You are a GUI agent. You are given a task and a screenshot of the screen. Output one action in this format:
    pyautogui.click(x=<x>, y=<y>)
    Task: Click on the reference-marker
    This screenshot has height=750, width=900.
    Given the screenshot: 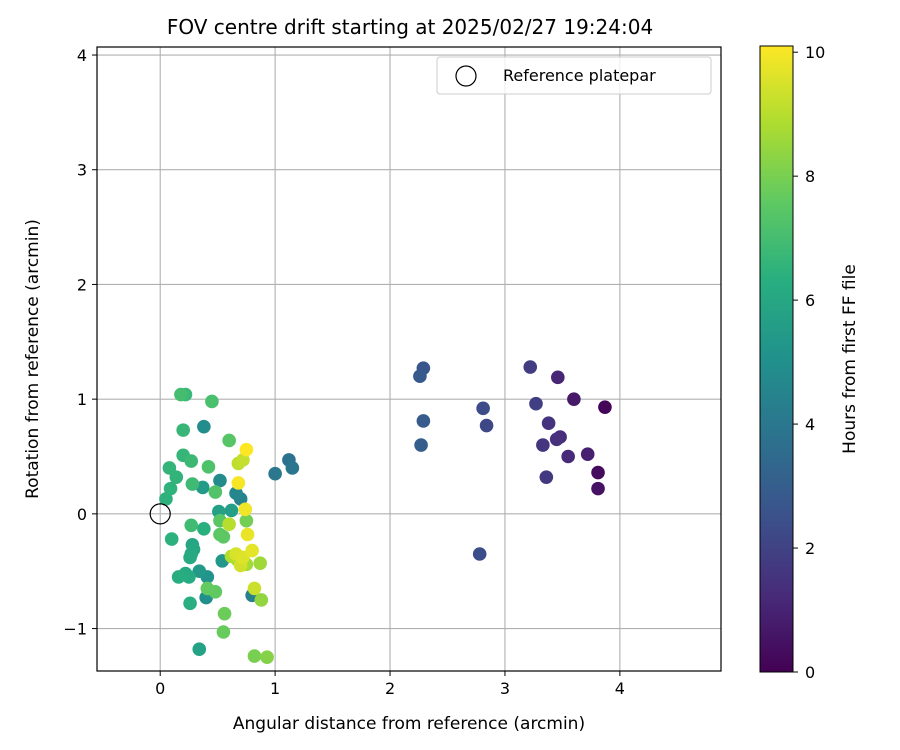 What is the action you would take?
    pyautogui.click(x=160, y=514)
    